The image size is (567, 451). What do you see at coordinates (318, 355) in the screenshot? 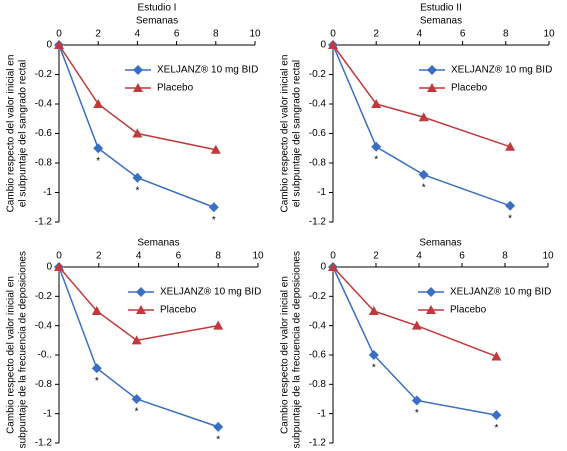
I see `y-tick-label: -0.6` at bounding box center [318, 355].